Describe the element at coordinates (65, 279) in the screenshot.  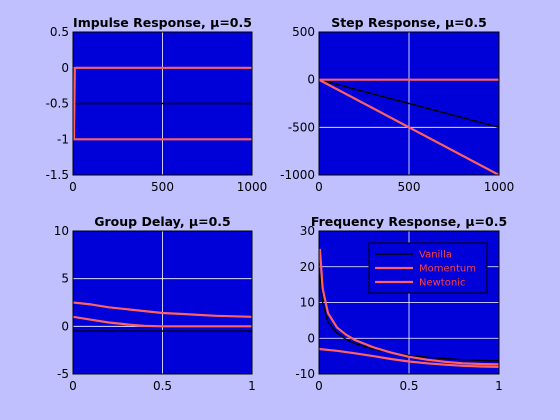
I see `y-tick-label: 5` at that location.